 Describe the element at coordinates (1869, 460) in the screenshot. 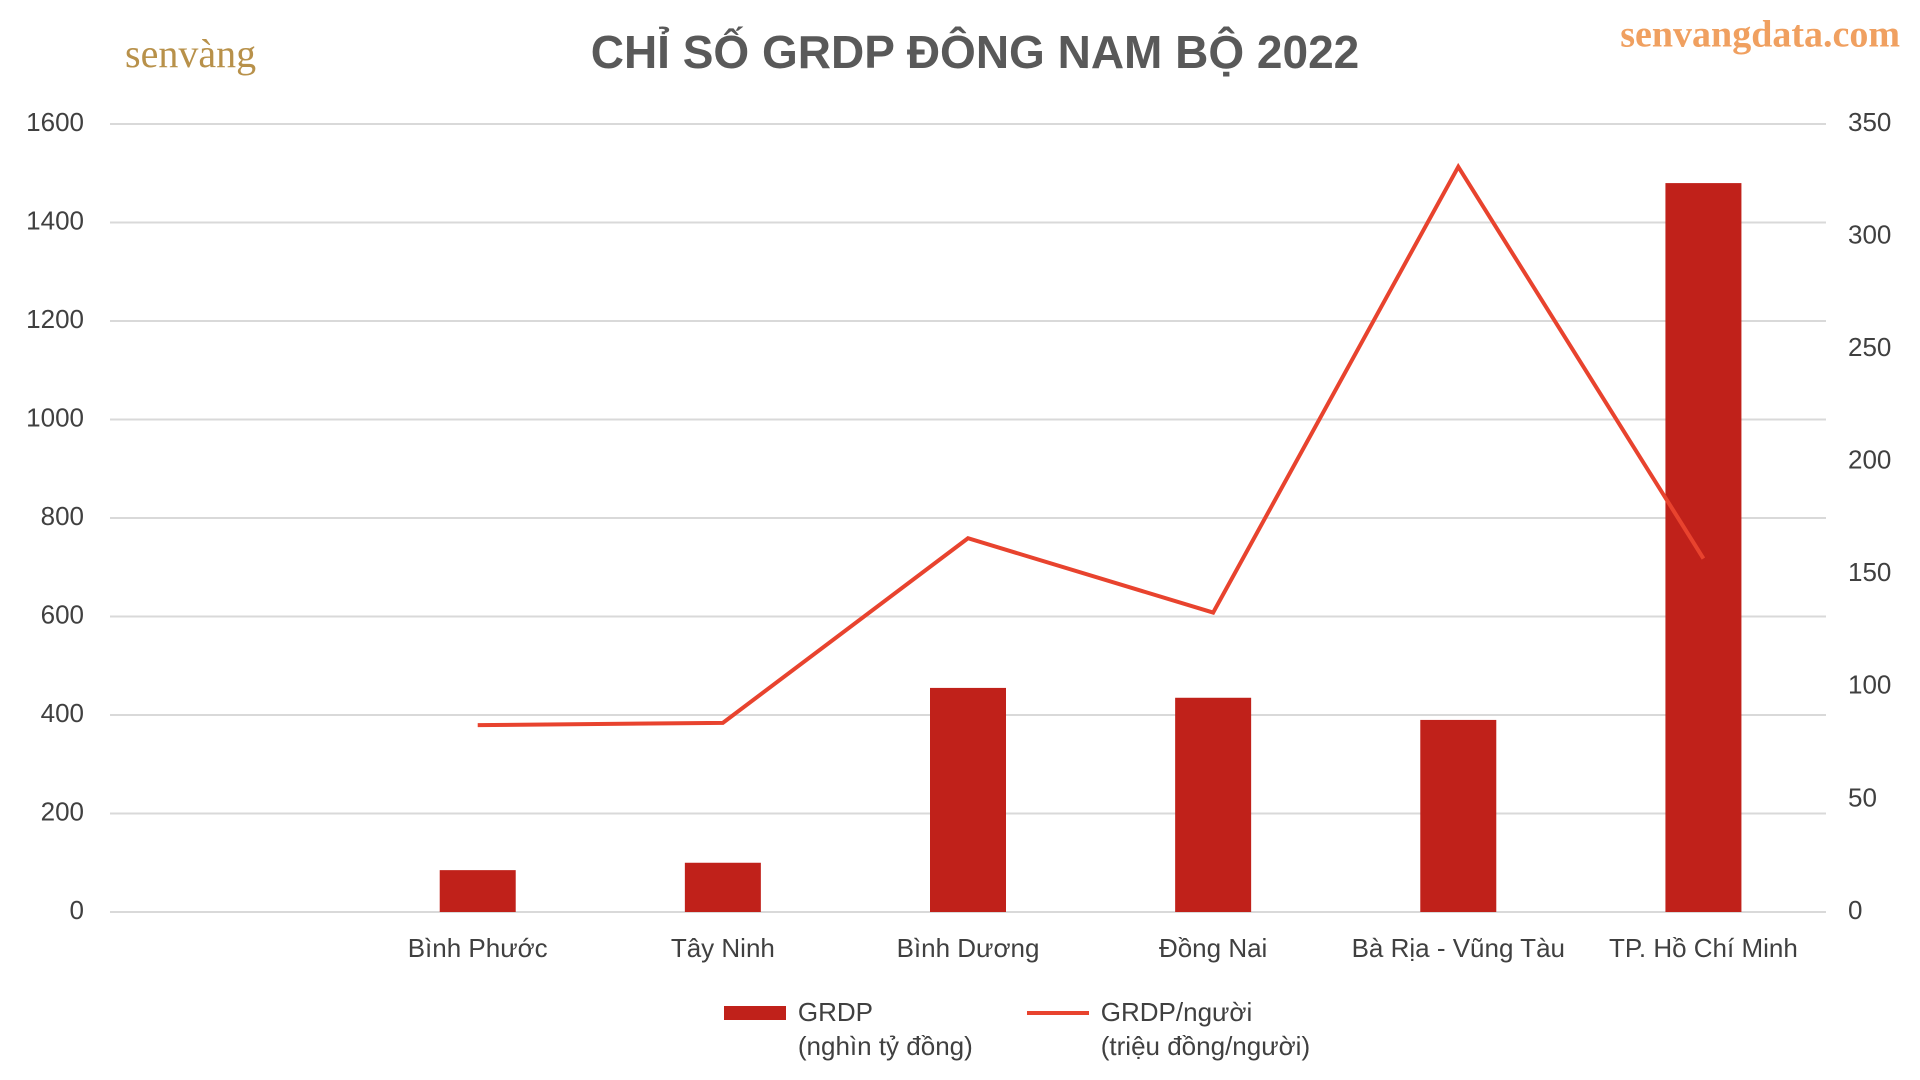

I see `y2-tick-label: 200` at that location.